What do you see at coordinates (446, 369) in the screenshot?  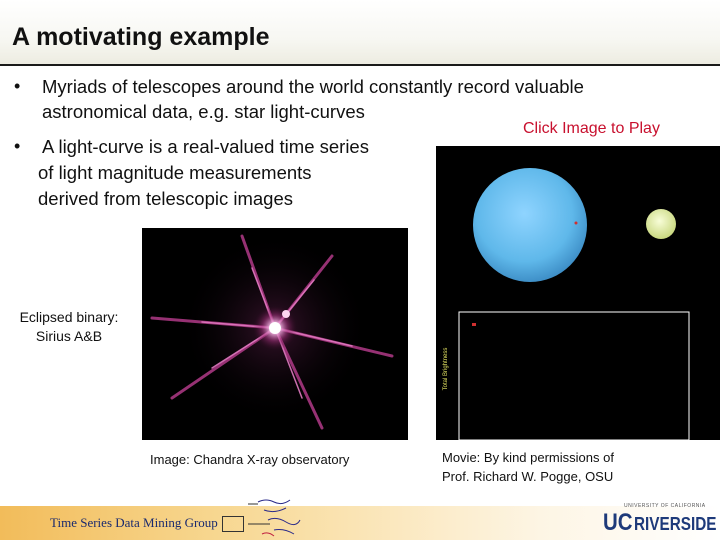 I see `brightness-axis-label: Total Brightness` at bounding box center [446, 369].